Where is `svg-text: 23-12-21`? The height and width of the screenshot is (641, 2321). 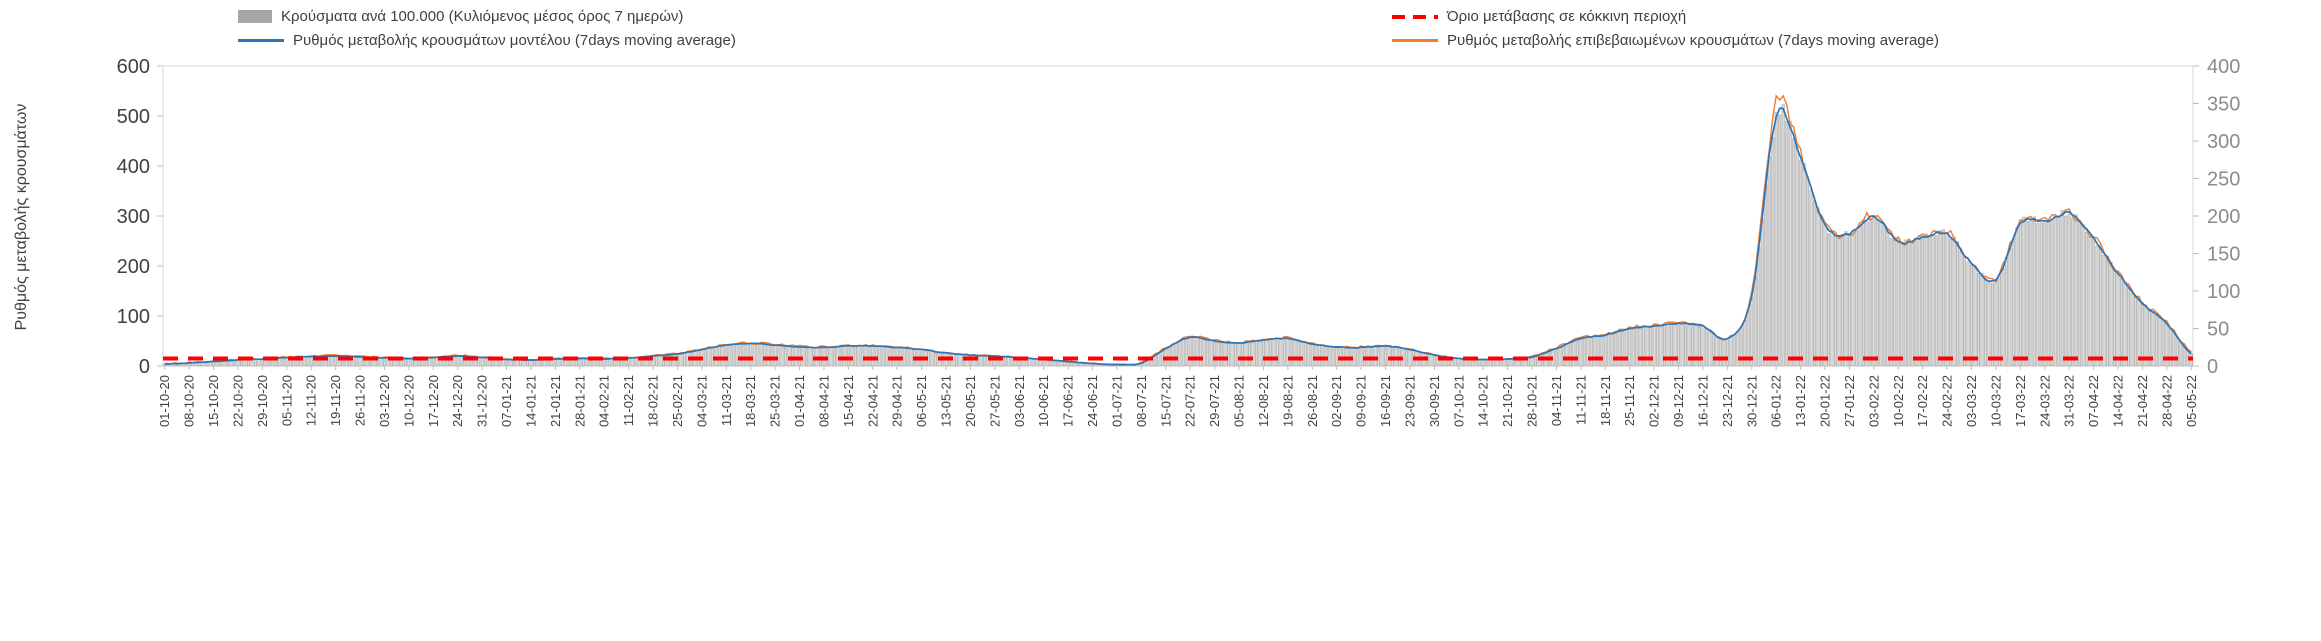
svg-text: 23-12-21 is located at coordinates (1727, 401).